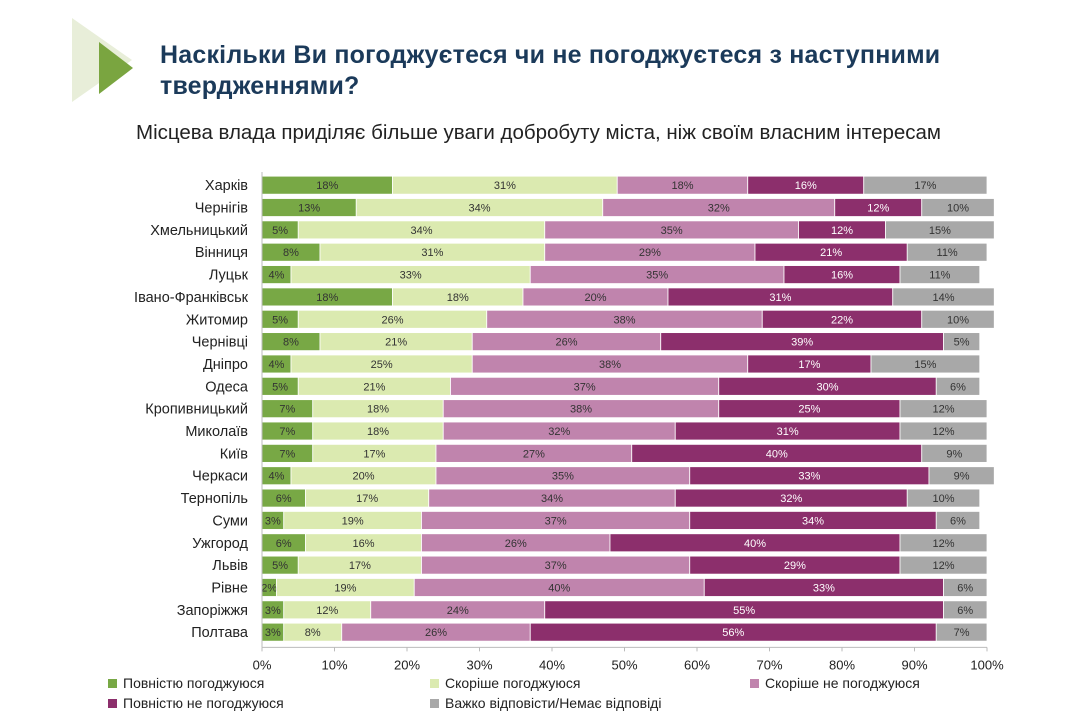  I want to click on legend-item: Повністю погоджуюся, so click(186, 683).